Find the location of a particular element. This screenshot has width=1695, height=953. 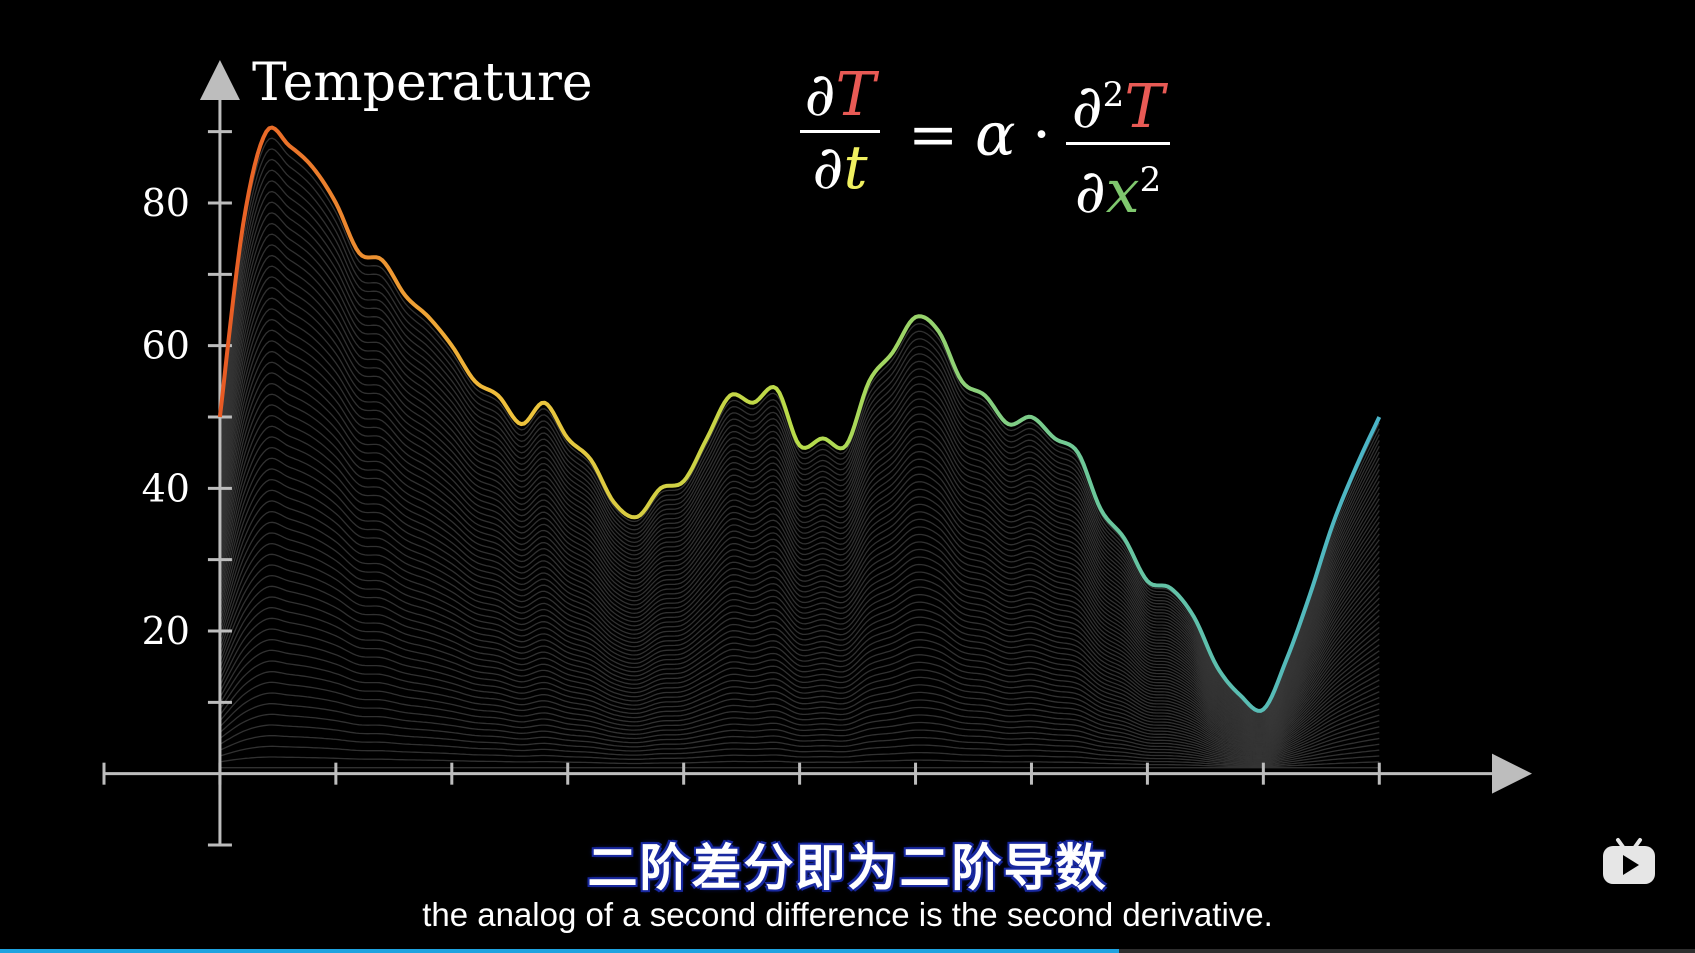

rhs-den-exponent: 2 is located at coordinates (1150, 180).